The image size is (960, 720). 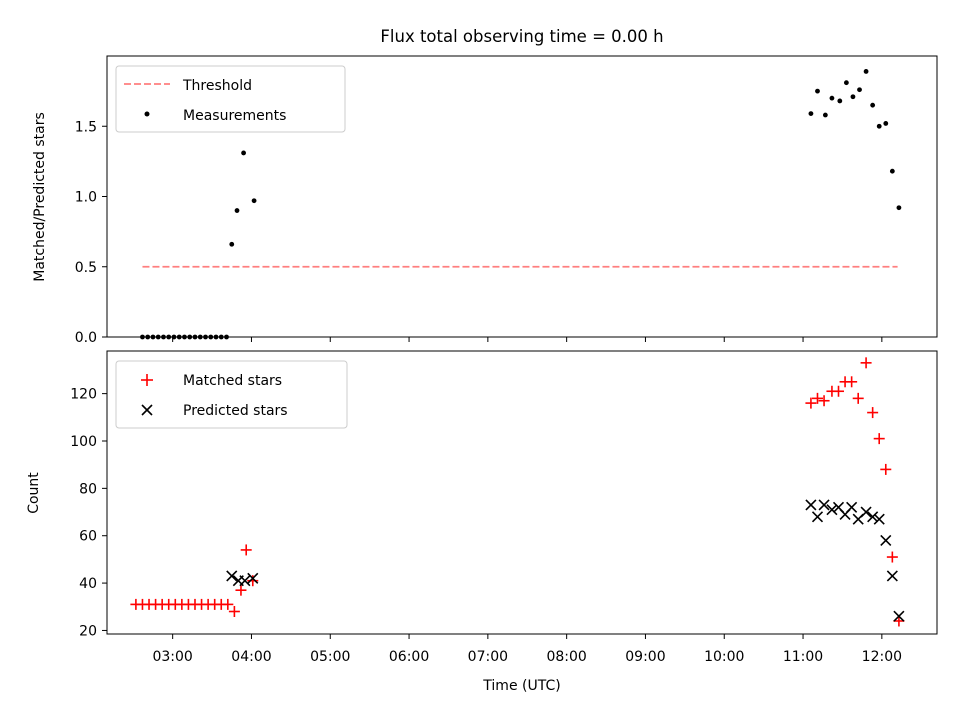 What do you see at coordinates (88, 489) in the screenshot?
I see `bottom-y-tick-label: 80` at bounding box center [88, 489].